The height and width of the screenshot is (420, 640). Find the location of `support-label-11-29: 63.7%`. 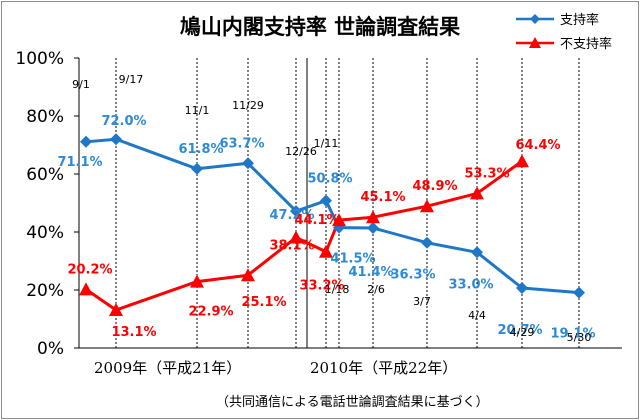

support-label-11-29: 63.7% is located at coordinates (241, 143).